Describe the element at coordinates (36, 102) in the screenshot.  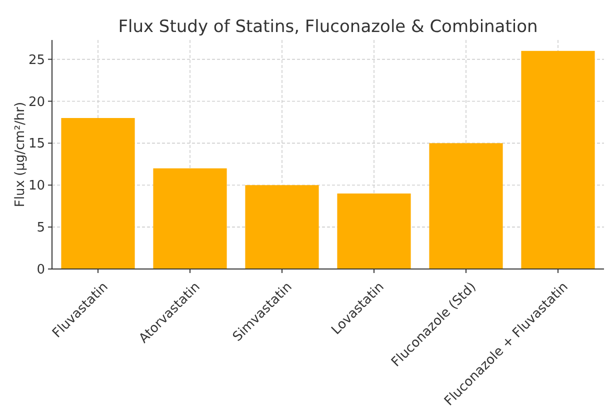
I see `y-tick-label: 20` at that location.